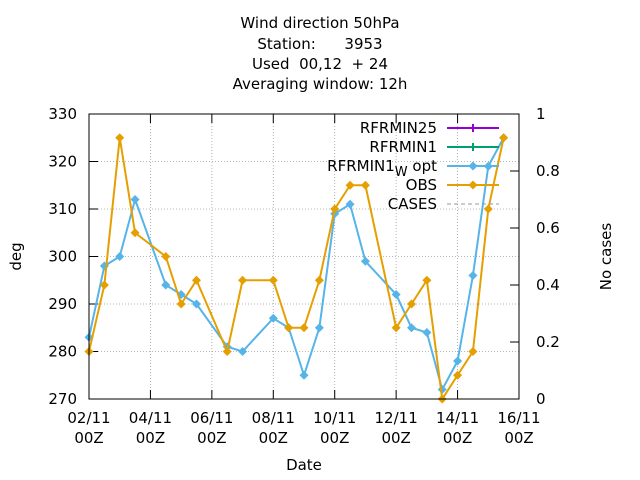 This screenshot has height=480, width=640. Describe the element at coordinates (304, 465) in the screenshot. I see `x-axis-label: Date` at that location.